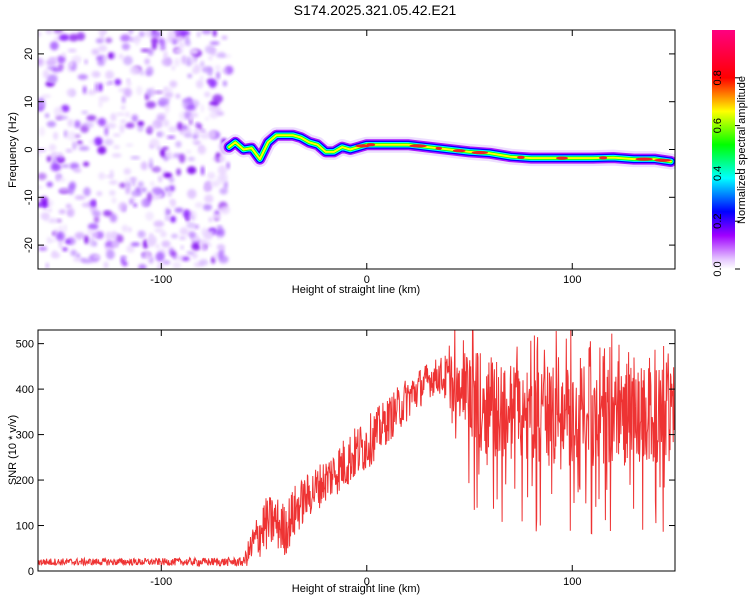 The height and width of the screenshot is (605, 750). Describe the element at coordinates (718, 77) in the screenshot. I see `colorbar-tick-label: 0.8` at that location.